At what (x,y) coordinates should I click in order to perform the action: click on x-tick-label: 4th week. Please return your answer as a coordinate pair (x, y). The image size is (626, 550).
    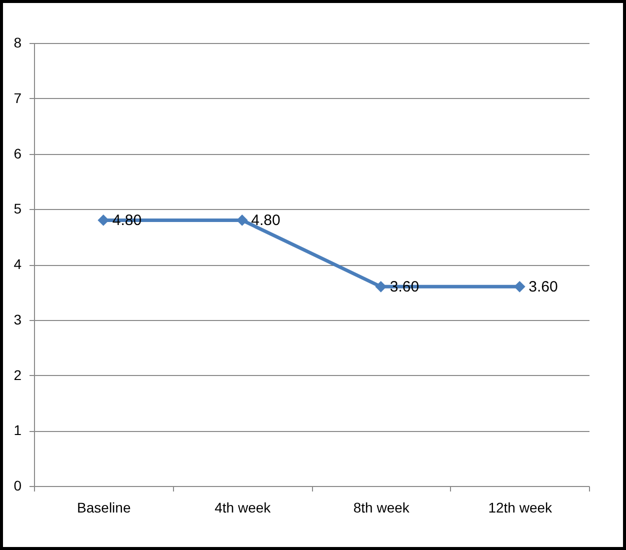
    Looking at the image, I should click on (243, 508).